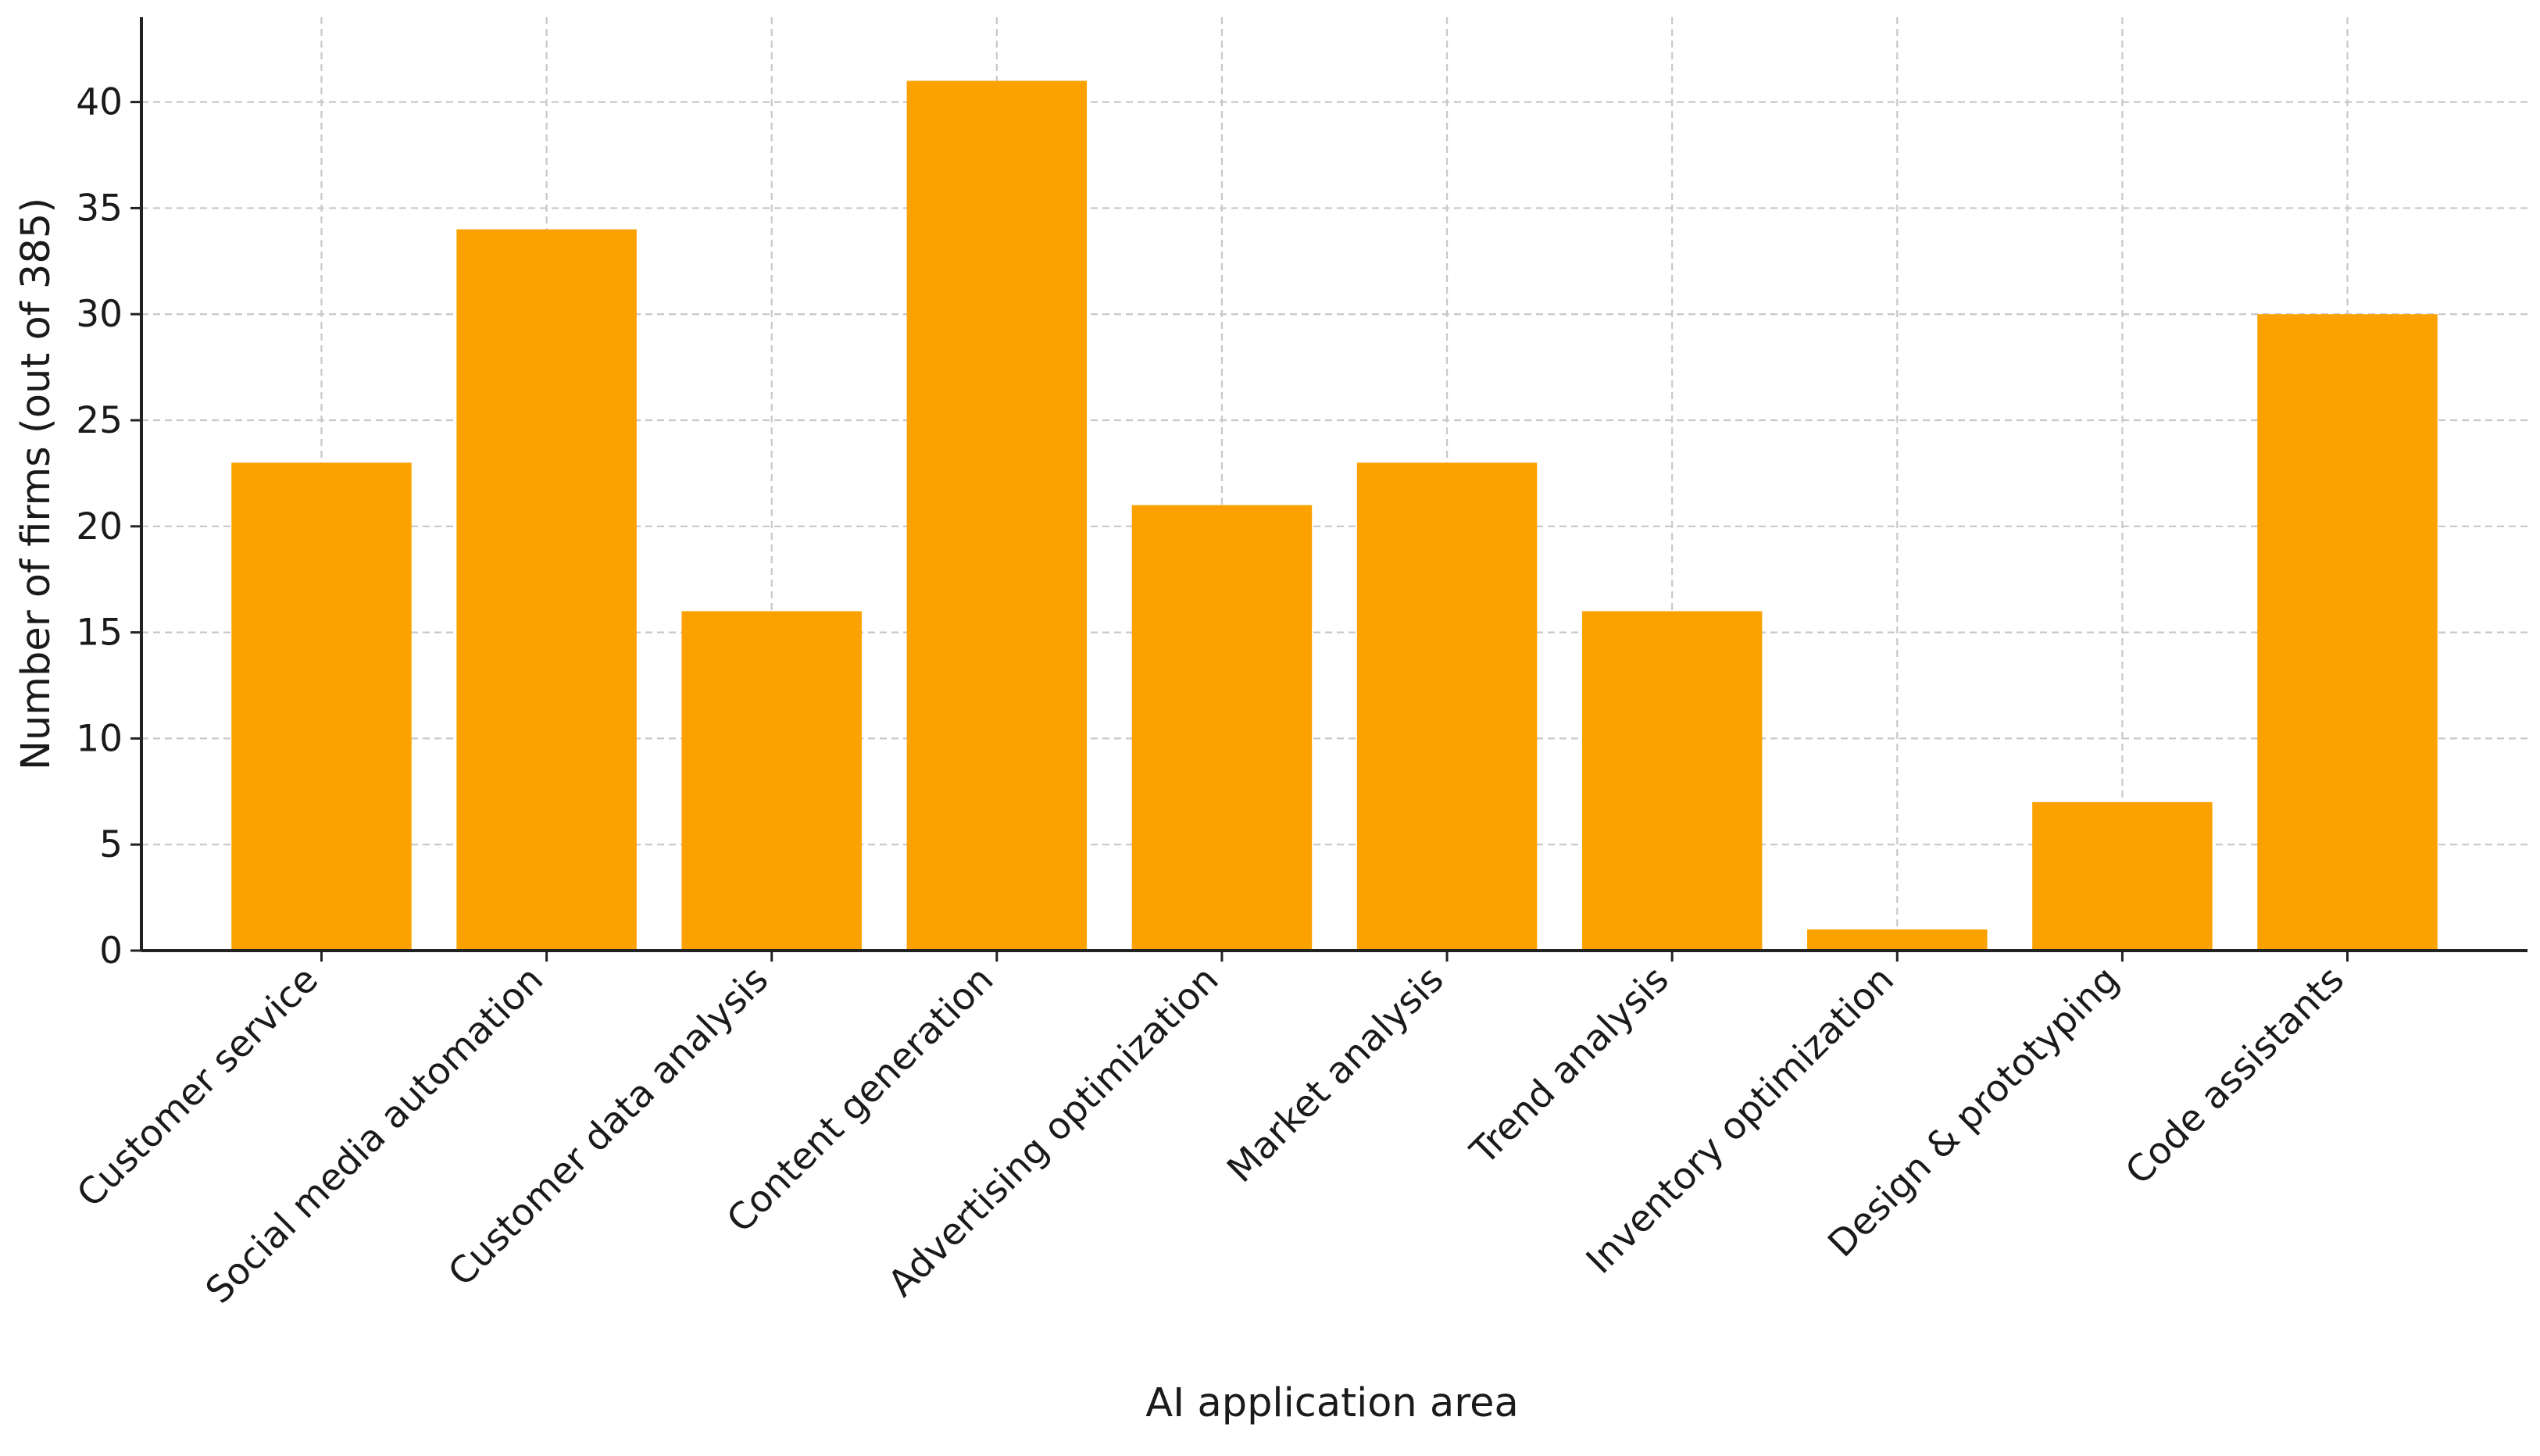 The image size is (2540, 1456). I want to click on y-tick-label: 35, so click(99, 208).